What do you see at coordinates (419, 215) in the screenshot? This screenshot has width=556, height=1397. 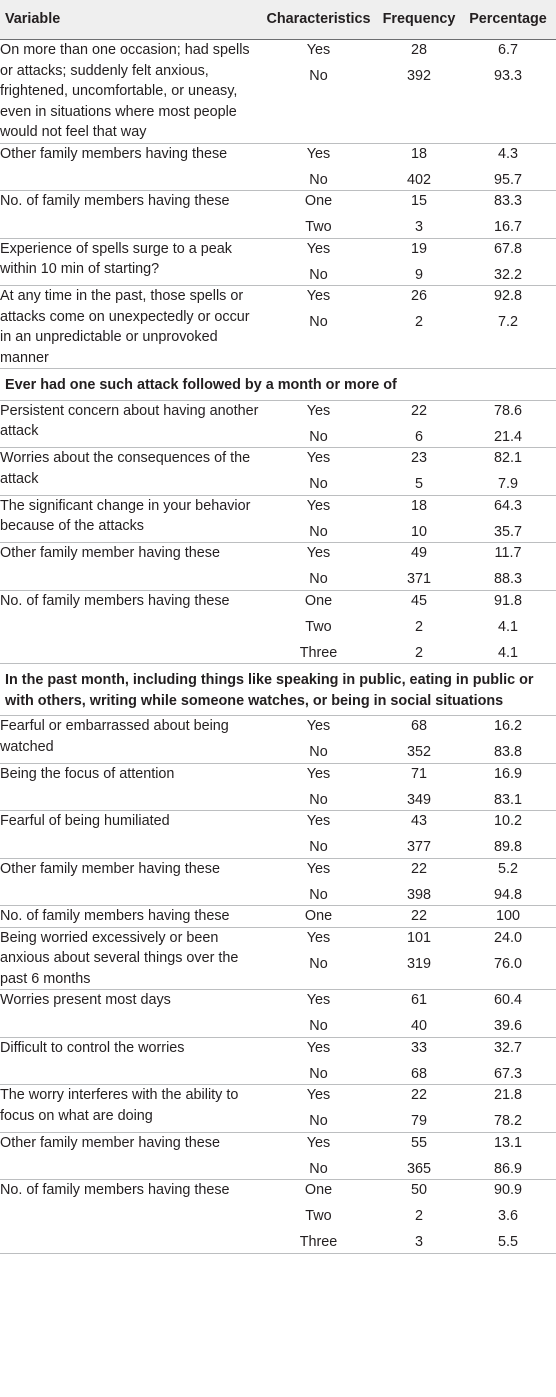 I see `frequency-cell: 15 3` at bounding box center [419, 215].